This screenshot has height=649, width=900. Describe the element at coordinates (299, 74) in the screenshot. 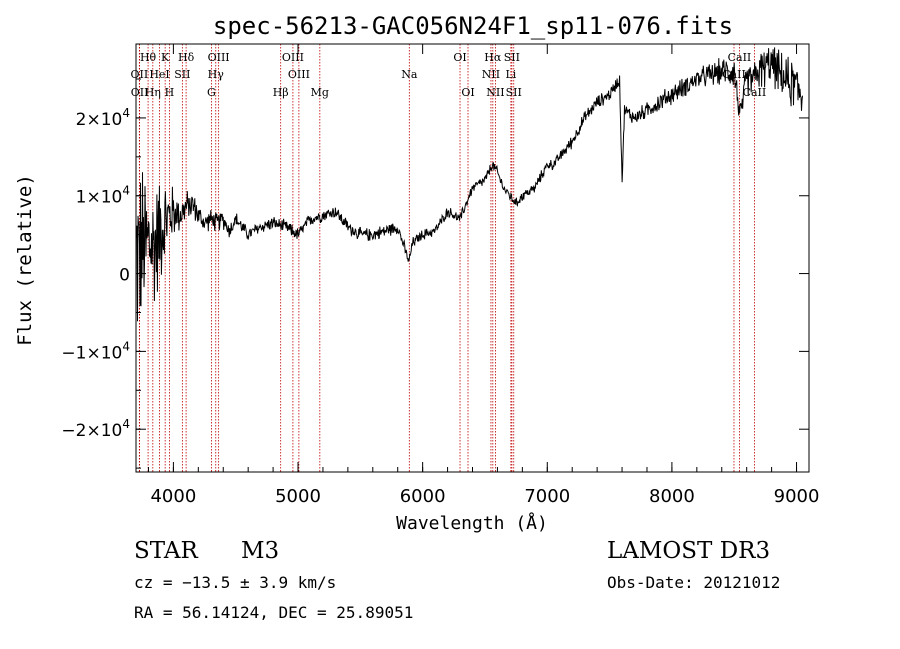

I see `line-marker-label-13: OIII` at that location.